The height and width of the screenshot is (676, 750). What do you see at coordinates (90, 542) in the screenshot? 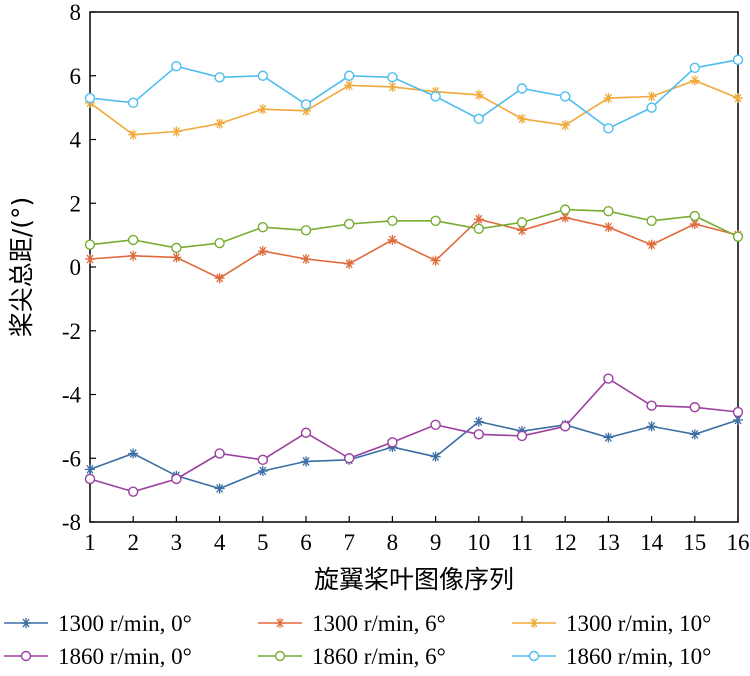
I see `x-tick-label: 1` at bounding box center [90, 542].